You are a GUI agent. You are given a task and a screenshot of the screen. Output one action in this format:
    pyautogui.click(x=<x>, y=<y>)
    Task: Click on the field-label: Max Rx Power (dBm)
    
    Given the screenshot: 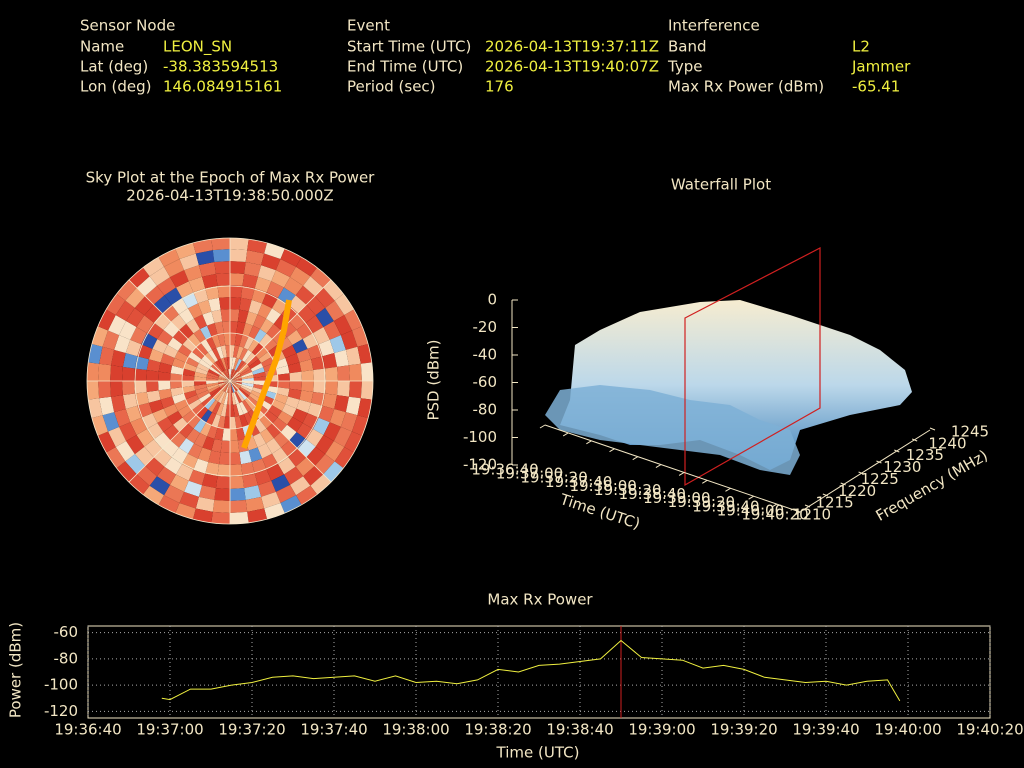 What is the action you would take?
    pyautogui.click(x=746, y=87)
    